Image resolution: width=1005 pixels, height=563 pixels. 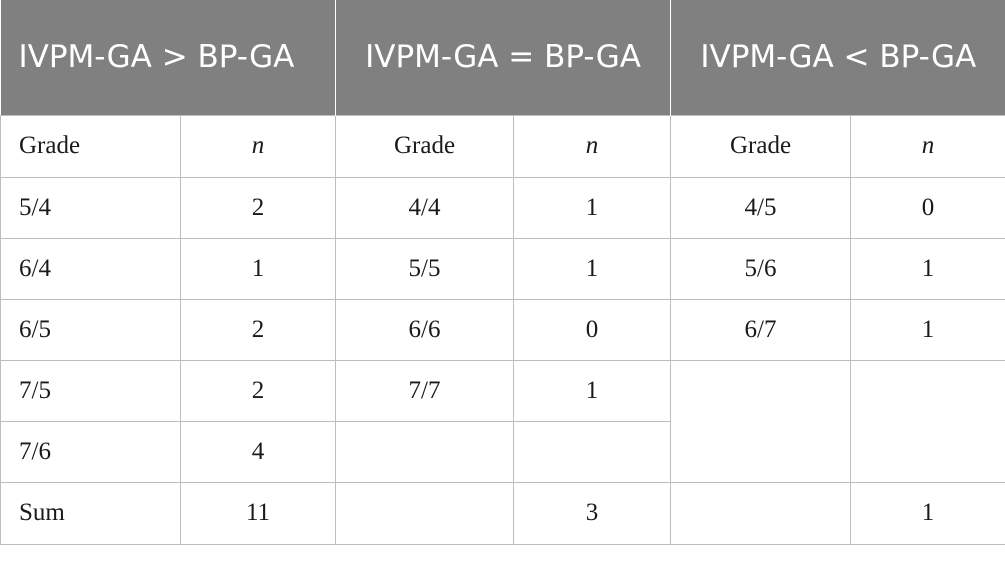 I want to click on eq-sum-value: 3, so click(x=592, y=513).